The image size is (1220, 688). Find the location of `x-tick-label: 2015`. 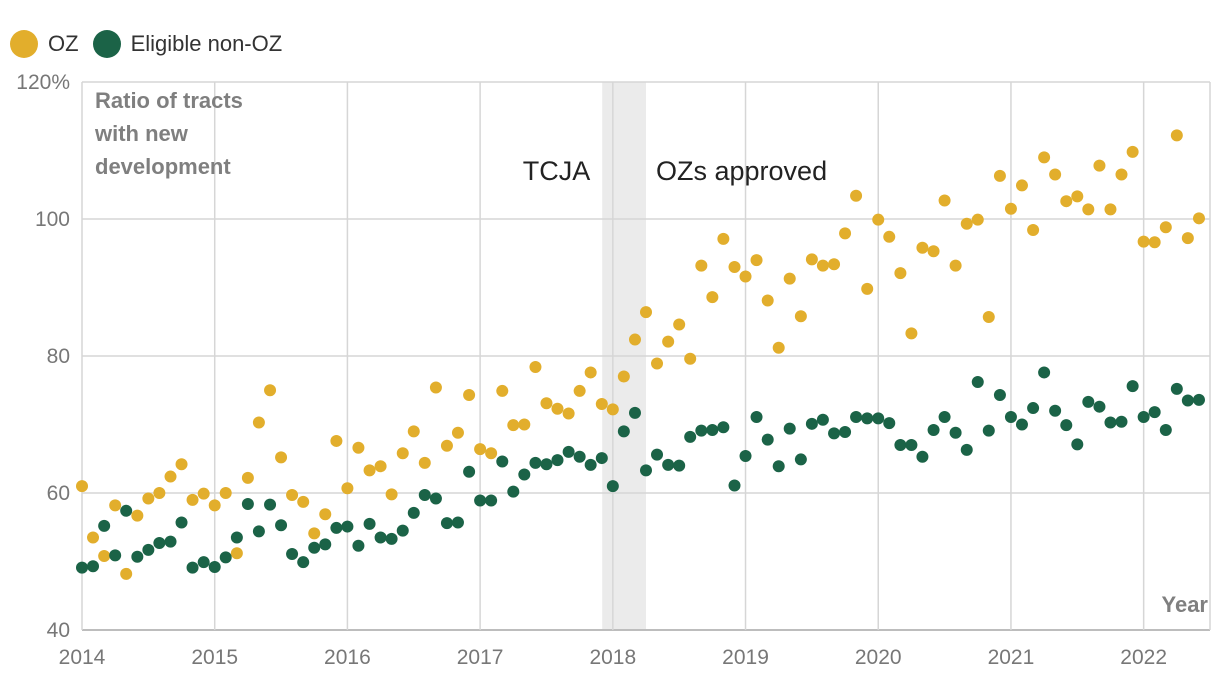

x-tick-label: 2015 is located at coordinates (214, 657).